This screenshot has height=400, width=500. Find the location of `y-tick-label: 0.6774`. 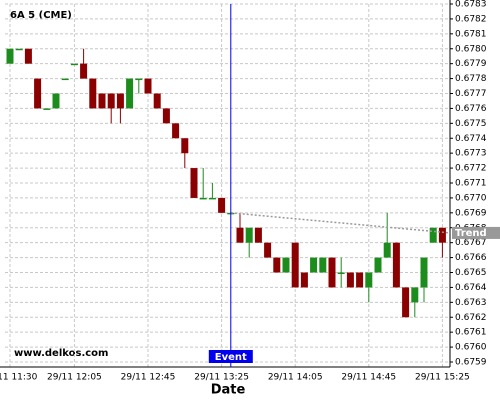

y-tick-label: 0.6774 is located at coordinates (471, 139).